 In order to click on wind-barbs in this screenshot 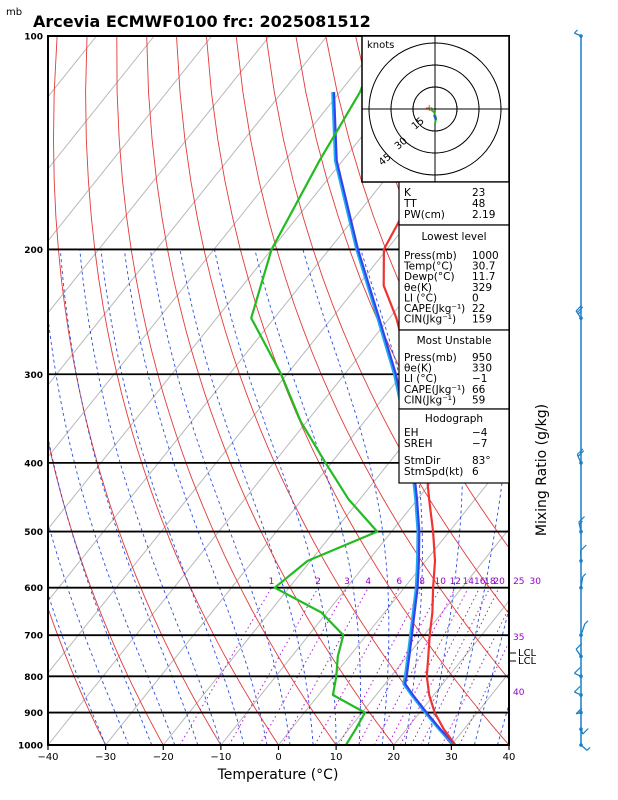, I will do `click(582, 390)`.